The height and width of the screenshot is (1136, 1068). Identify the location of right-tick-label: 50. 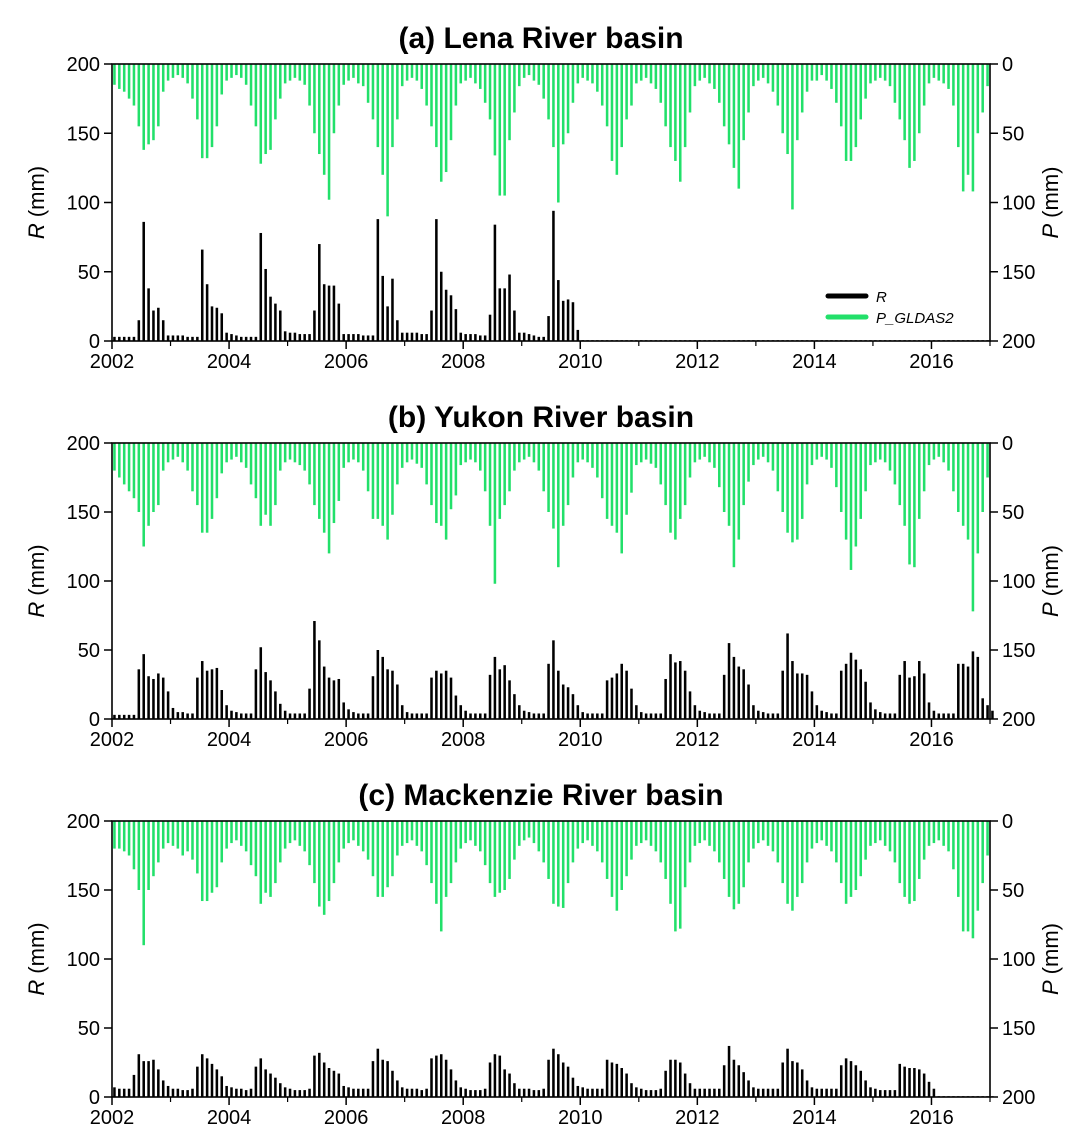
(1013, 891).